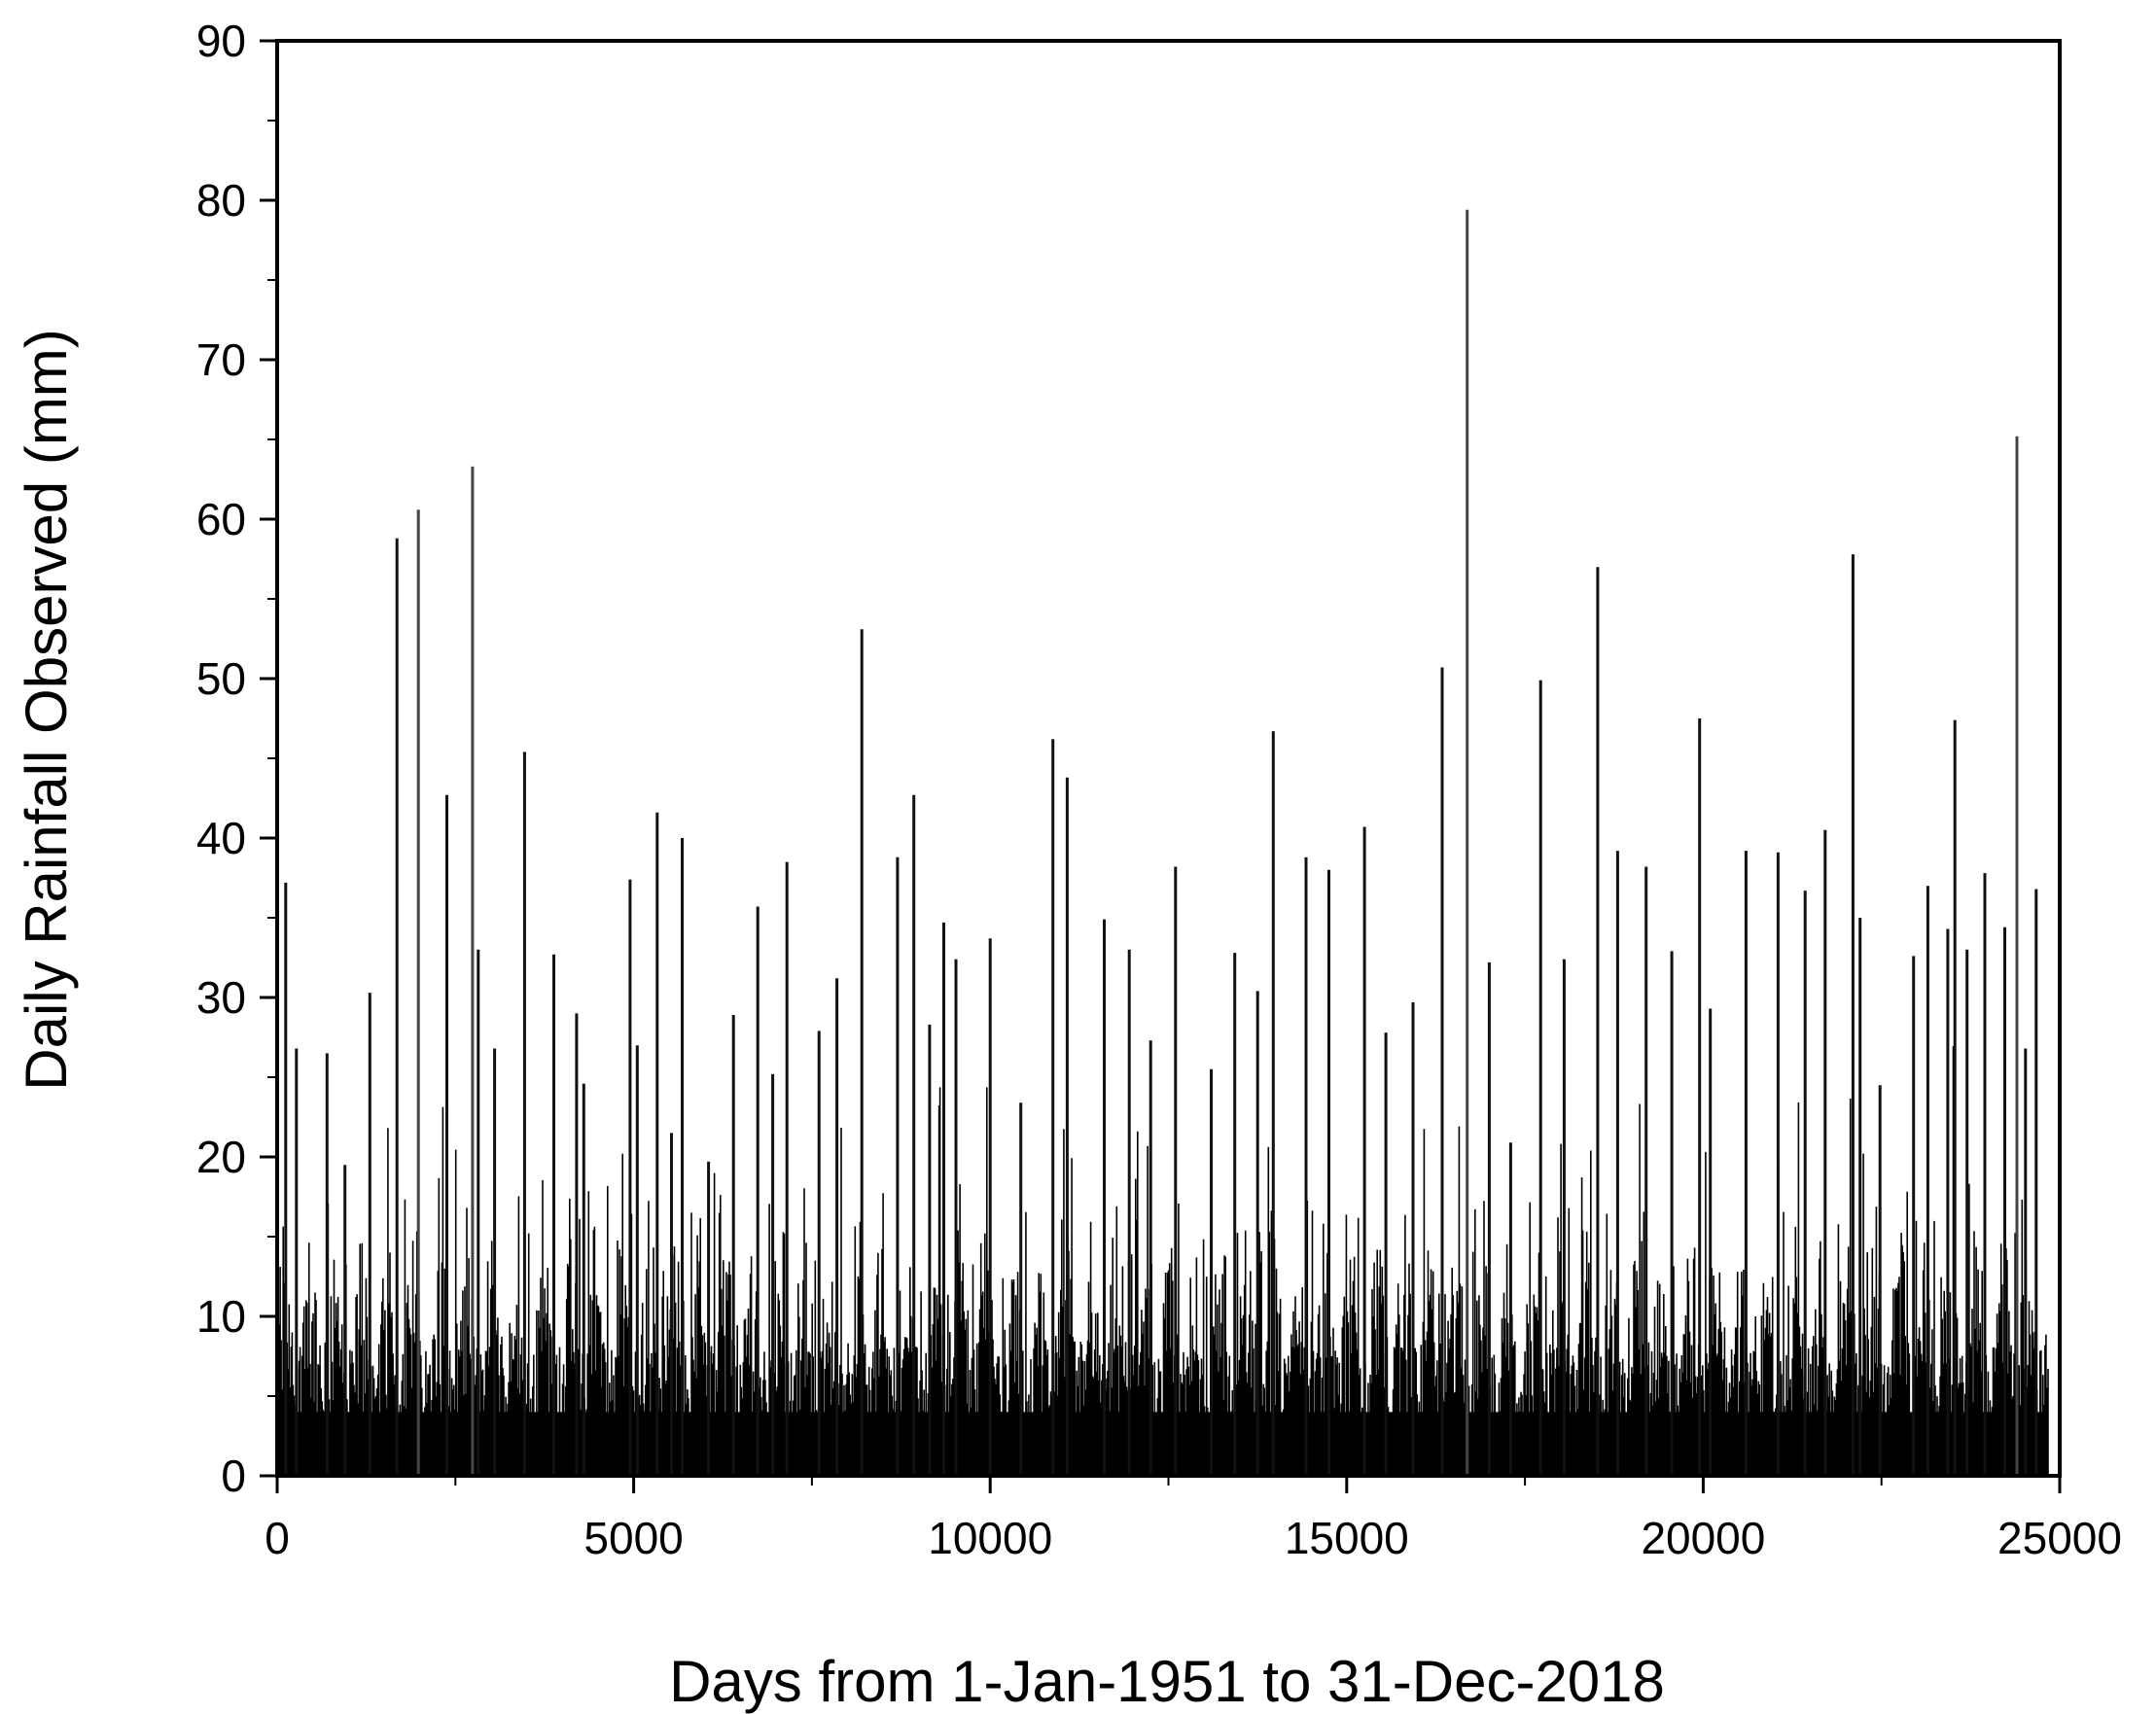 Image resolution: width=2156 pixels, height=1714 pixels. Describe the element at coordinates (221, 997) in the screenshot. I see `y-tick-label: 30` at that location.